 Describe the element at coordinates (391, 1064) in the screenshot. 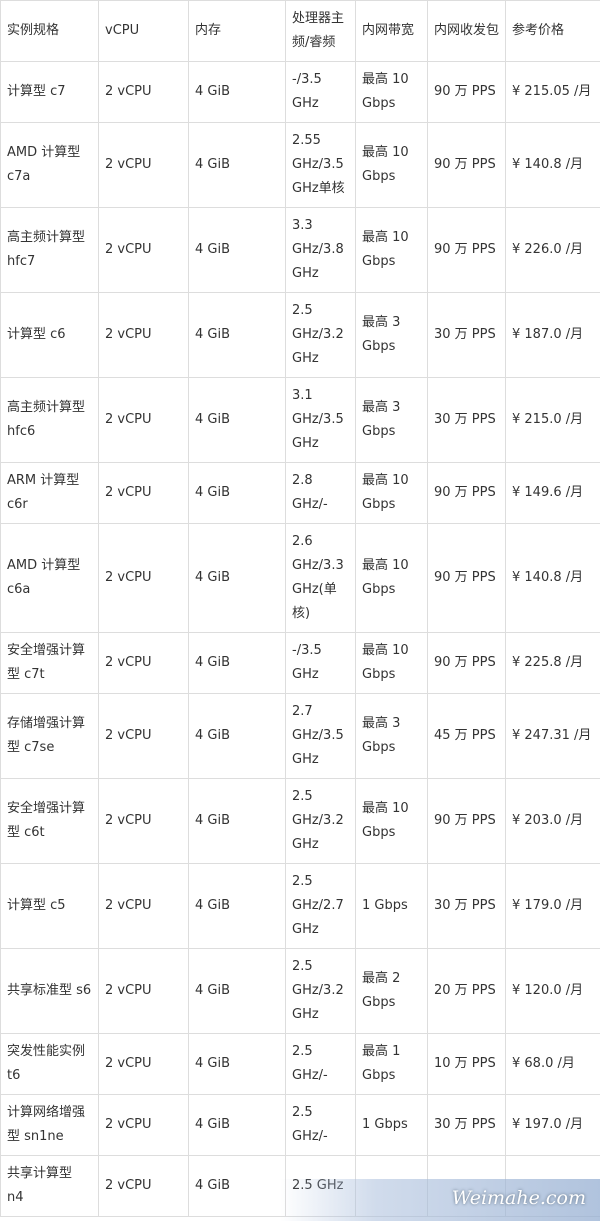

I see `table-cell: 最高 1 Gbps` at that location.